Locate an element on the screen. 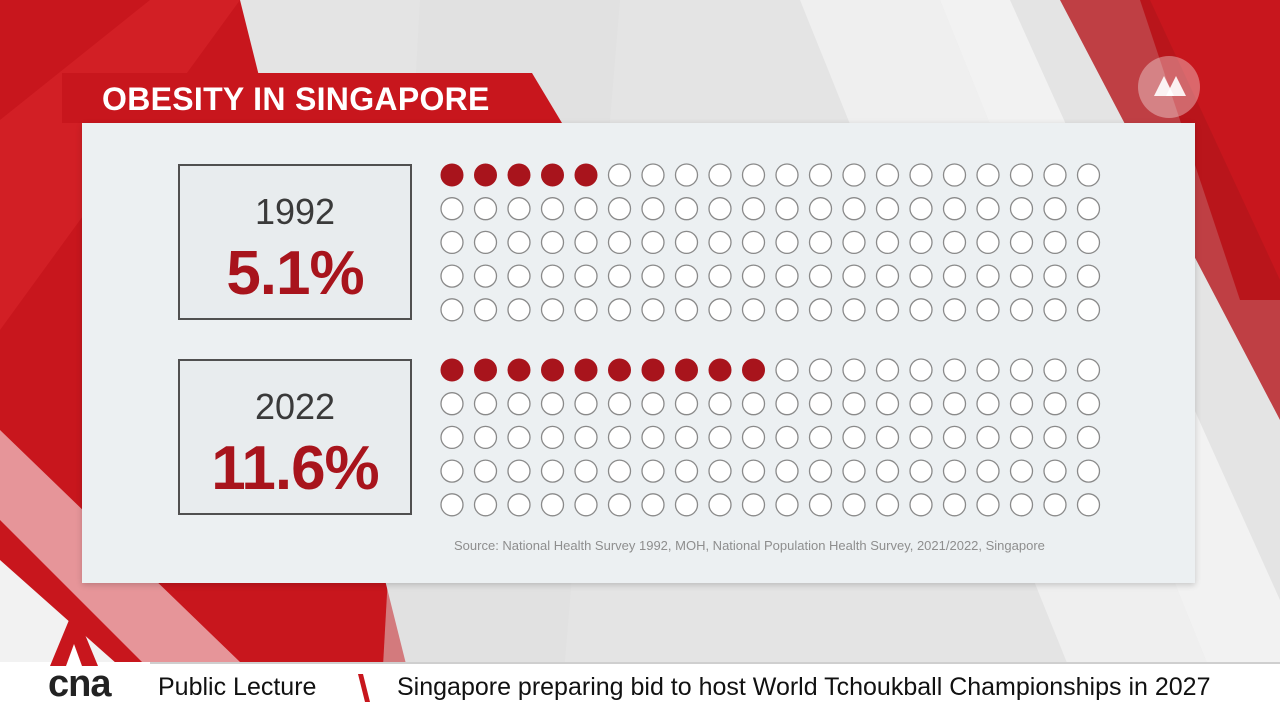 The width and height of the screenshot is (1280, 720). slash-separator-icon is located at coordinates (364, 688).